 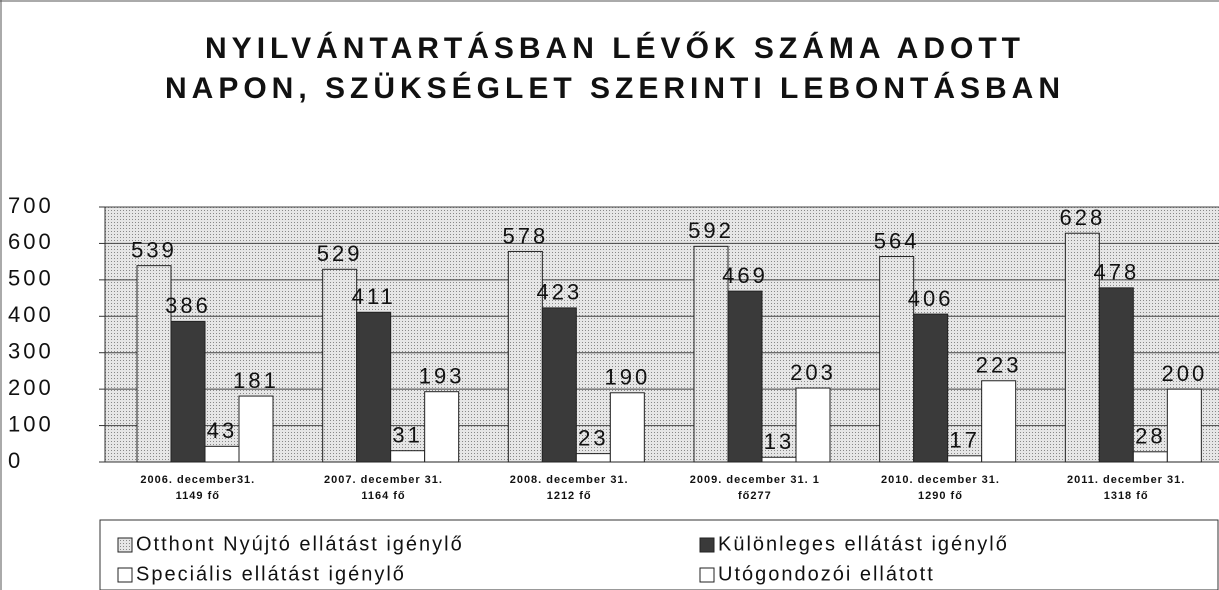 I want to click on legend-label: Speciális ellátást igénylő, so click(x=271, y=574).